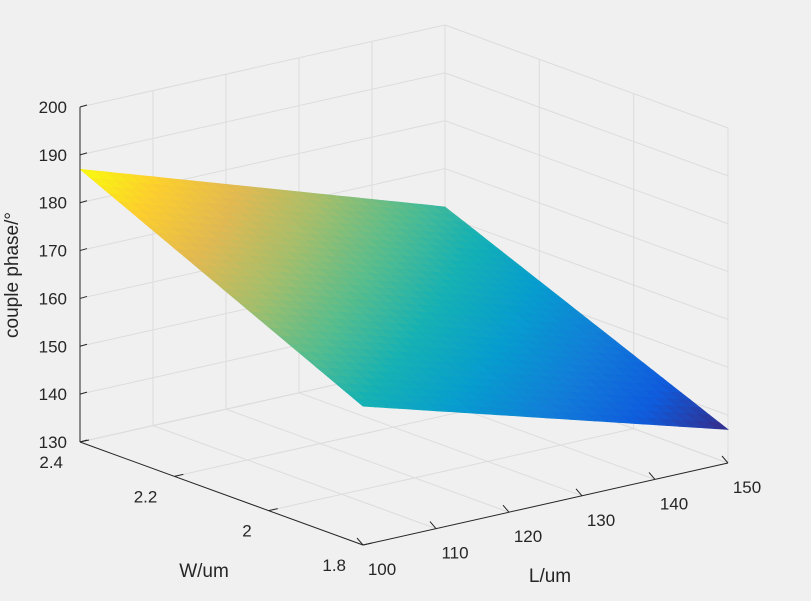 Image resolution: width=811 pixels, height=601 pixels. What do you see at coordinates (53, 203) in the screenshot?
I see `z-tick-label: 180` at bounding box center [53, 203].